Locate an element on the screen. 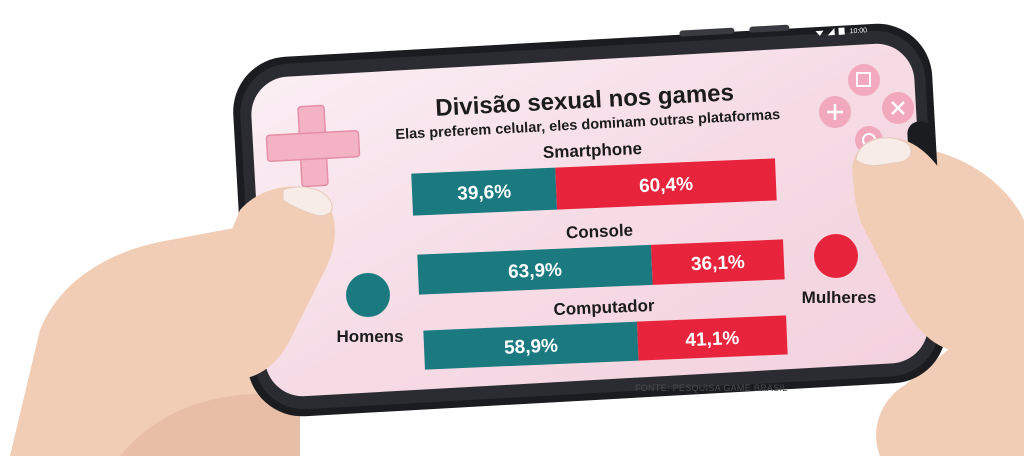  category-label-console: Console is located at coordinates (600, 232).